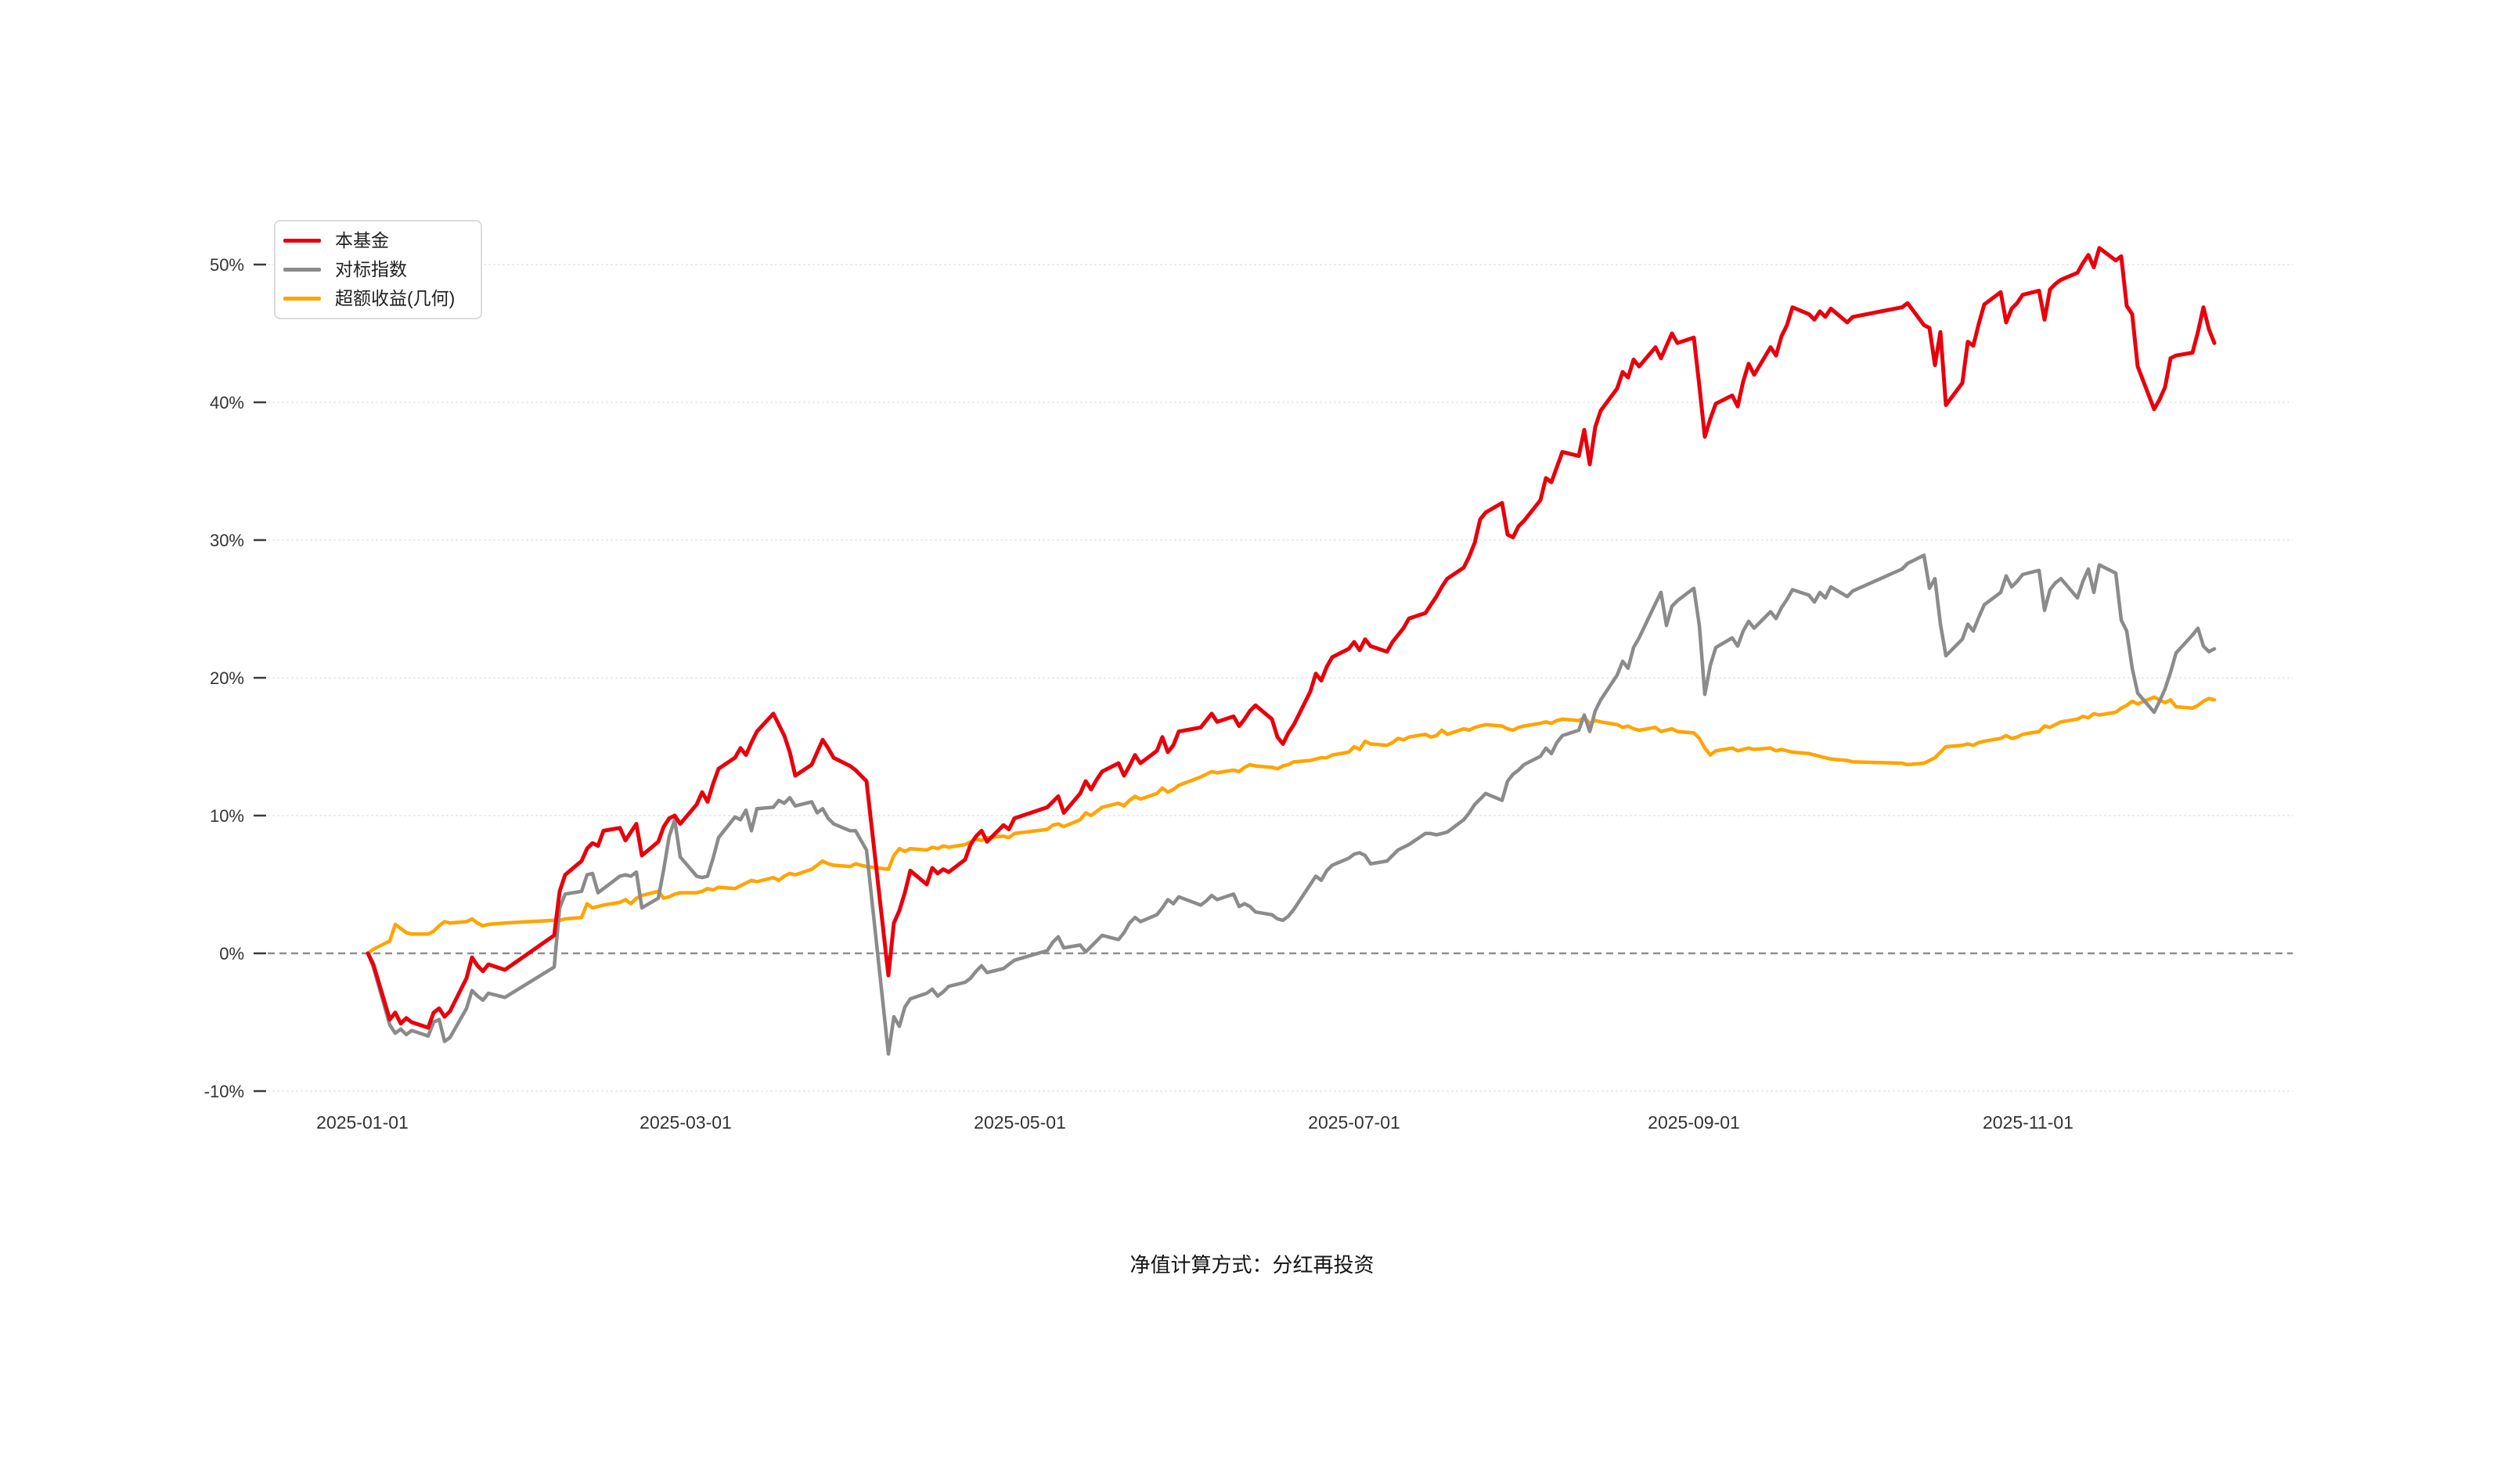  What do you see at coordinates (302, 241) in the screenshot?
I see `fund-line-swatch` at bounding box center [302, 241].